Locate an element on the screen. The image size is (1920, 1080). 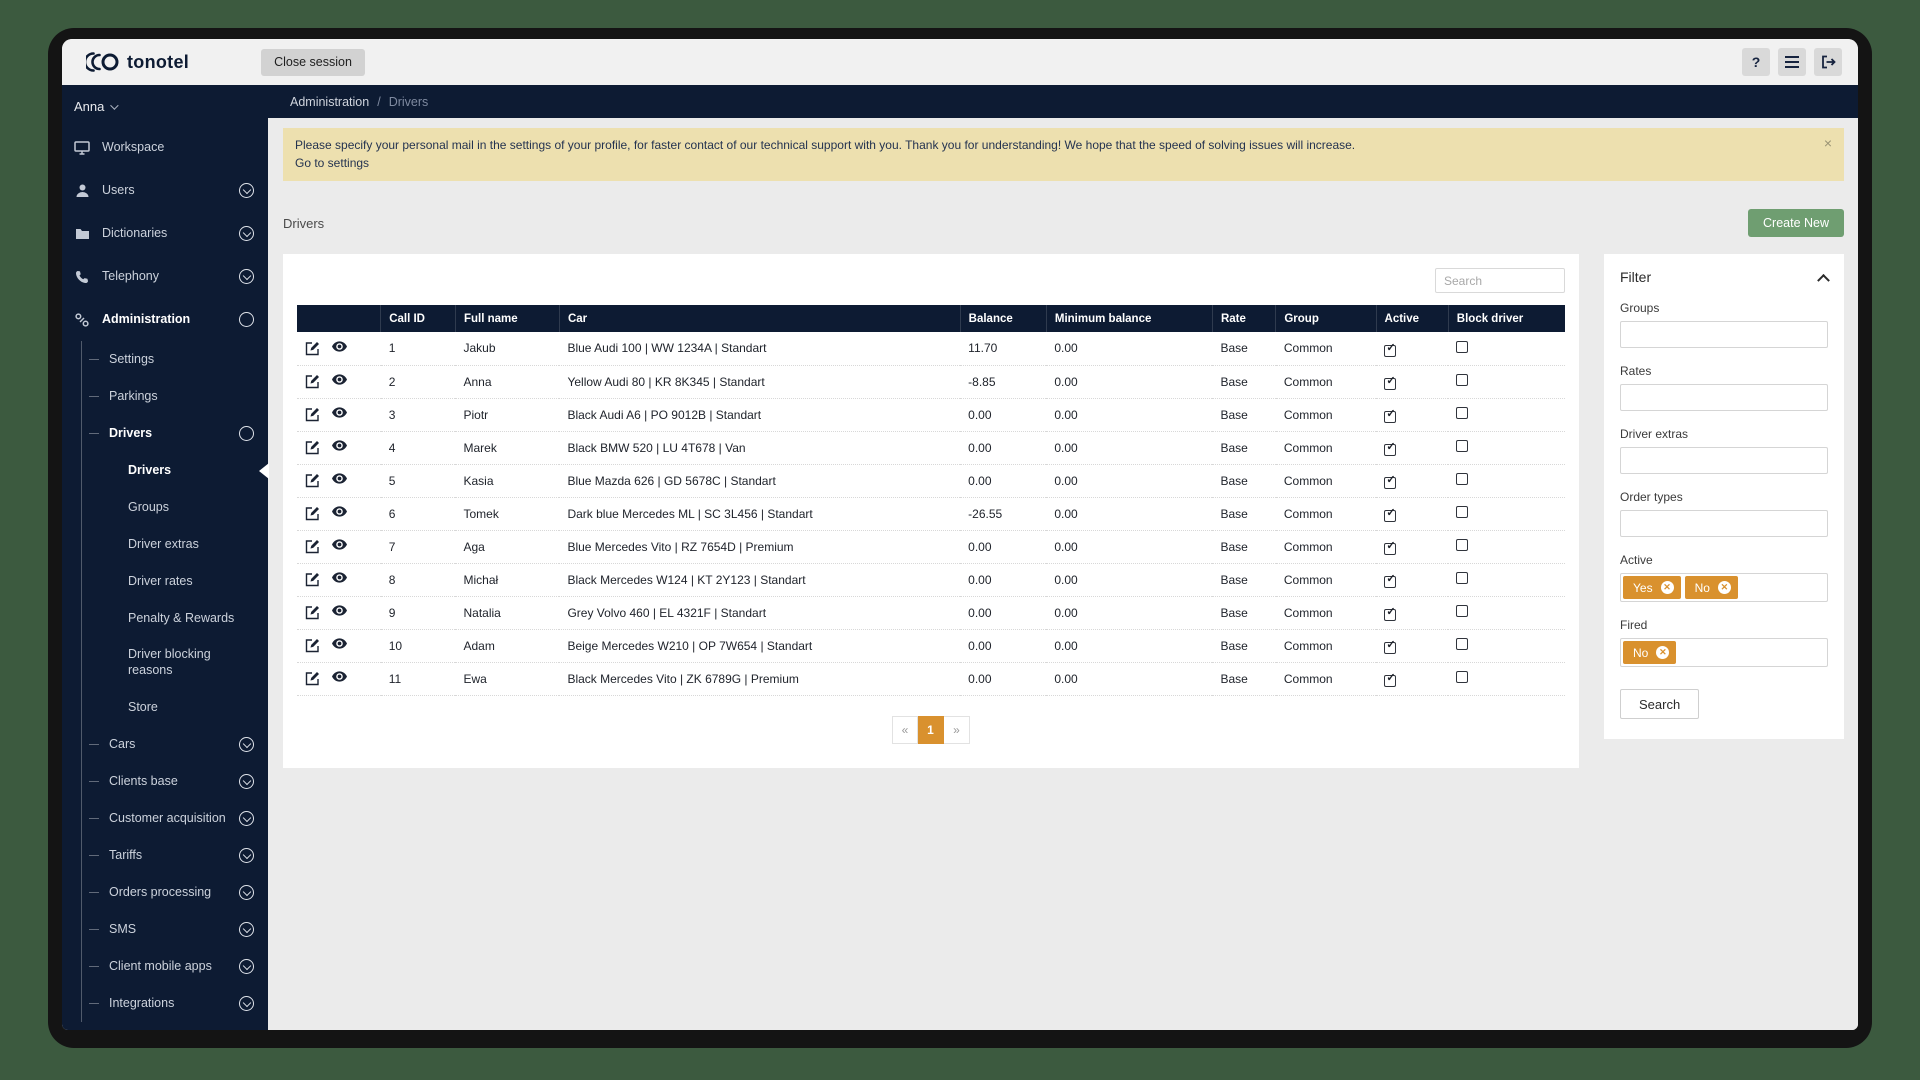
sidebar-item-groups: Groups is located at coordinates (175, 507).